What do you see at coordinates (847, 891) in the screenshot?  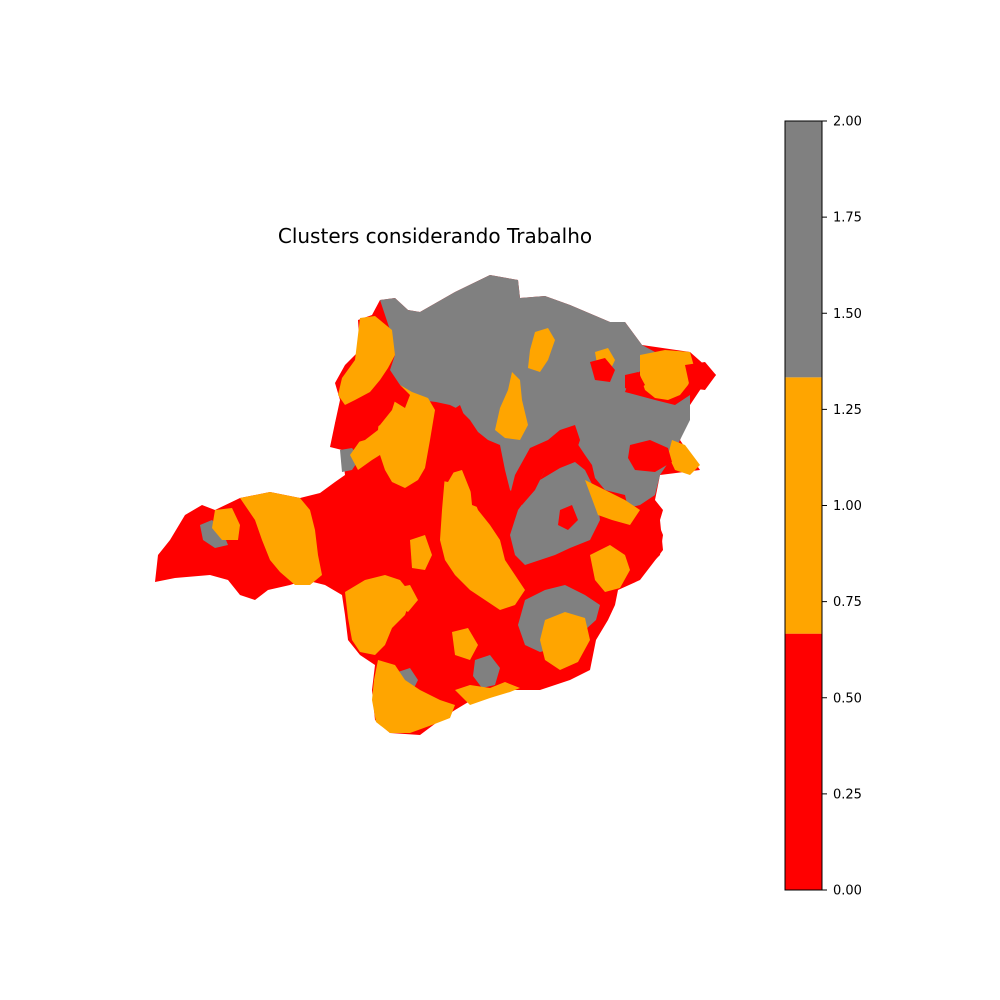 I see `colorbar-tick-label: 0.00` at bounding box center [847, 891].